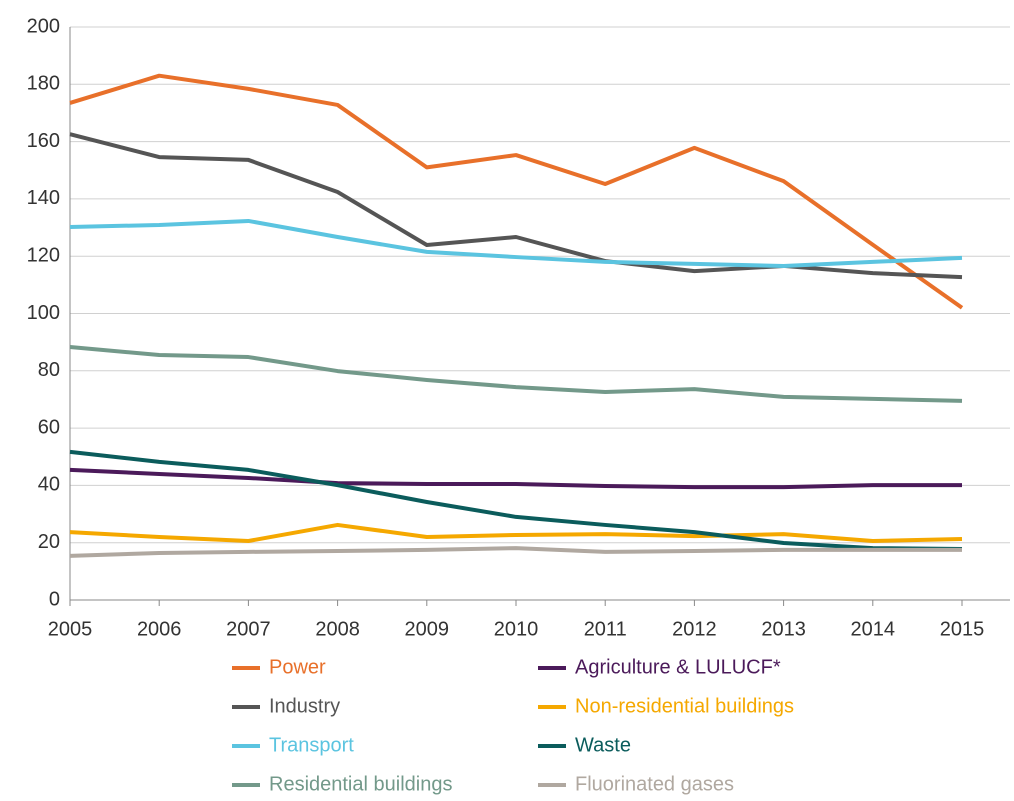 The image size is (1014, 801). I want to click on x-tick-label: 2009, so click(427, 629).